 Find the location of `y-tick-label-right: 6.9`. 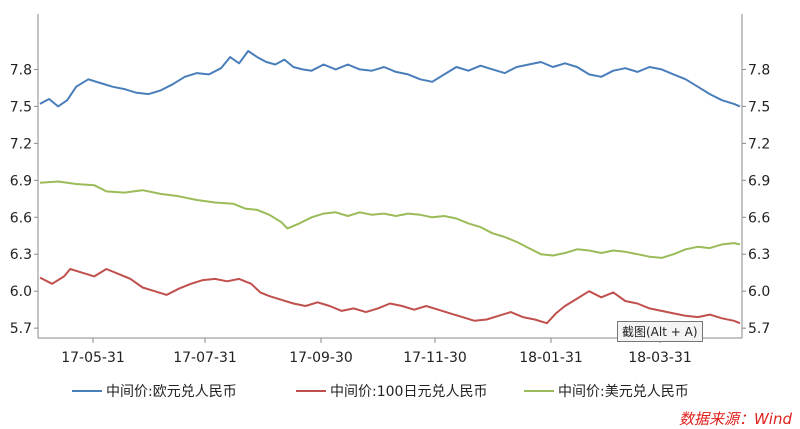

y-tick-label-right: 6.9 is located at coordinates (759, 181).